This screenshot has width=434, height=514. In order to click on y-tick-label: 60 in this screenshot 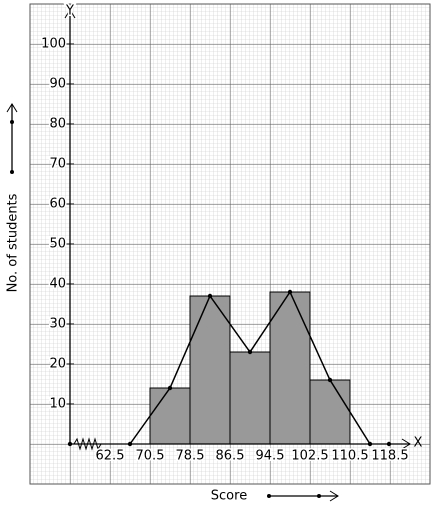, I will do `click(57, 204)`.